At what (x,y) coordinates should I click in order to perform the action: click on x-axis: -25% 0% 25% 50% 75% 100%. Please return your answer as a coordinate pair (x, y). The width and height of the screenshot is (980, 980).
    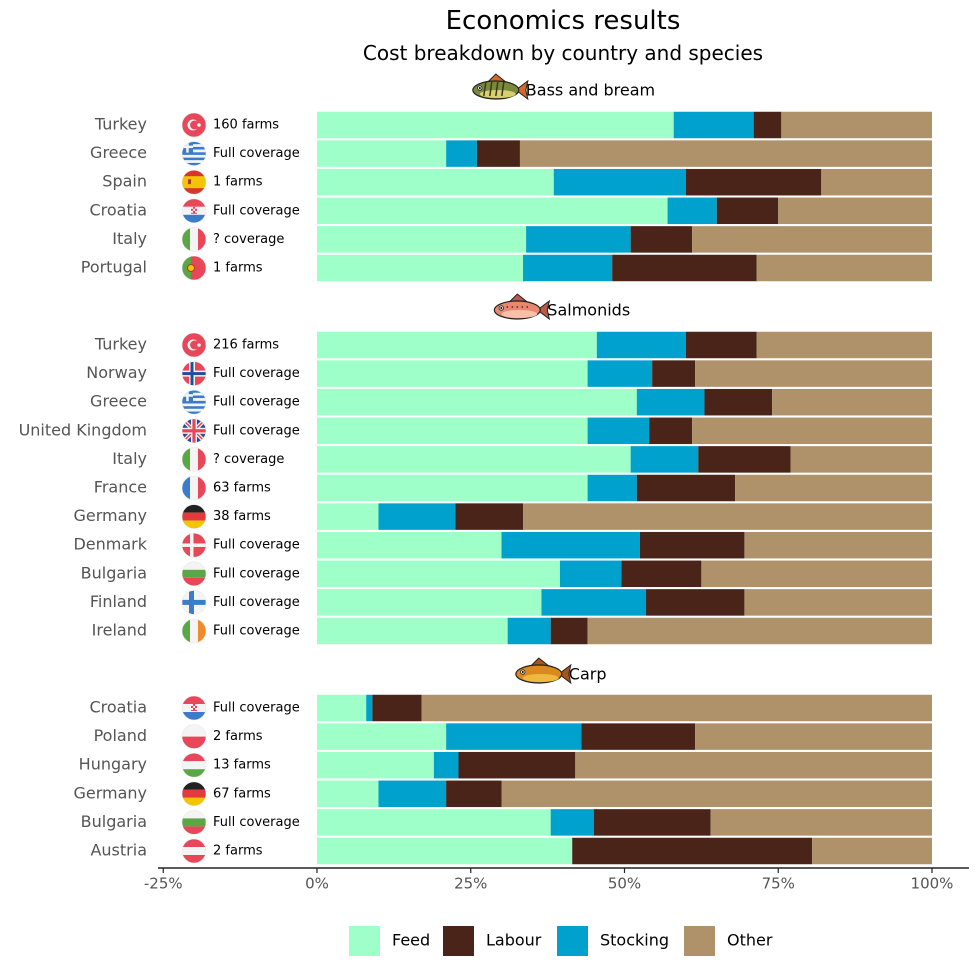
    Looking at the image, I should click on (556, 880).